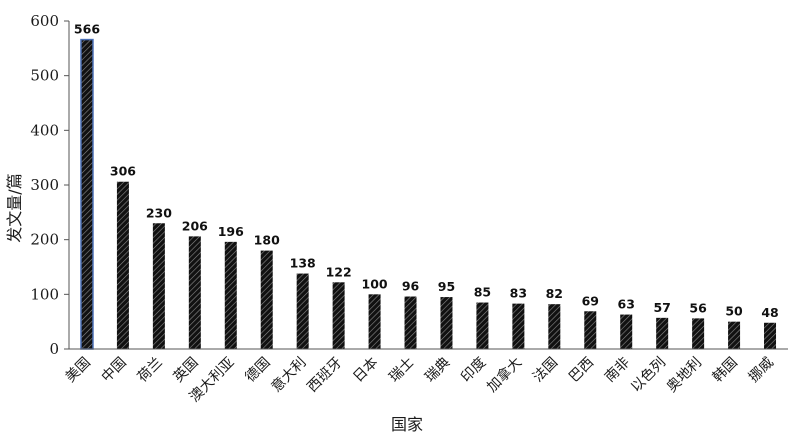 The height and width of the screenshot is (446, 800). I want to click on y-tick-label: 300, so click(44, 185).